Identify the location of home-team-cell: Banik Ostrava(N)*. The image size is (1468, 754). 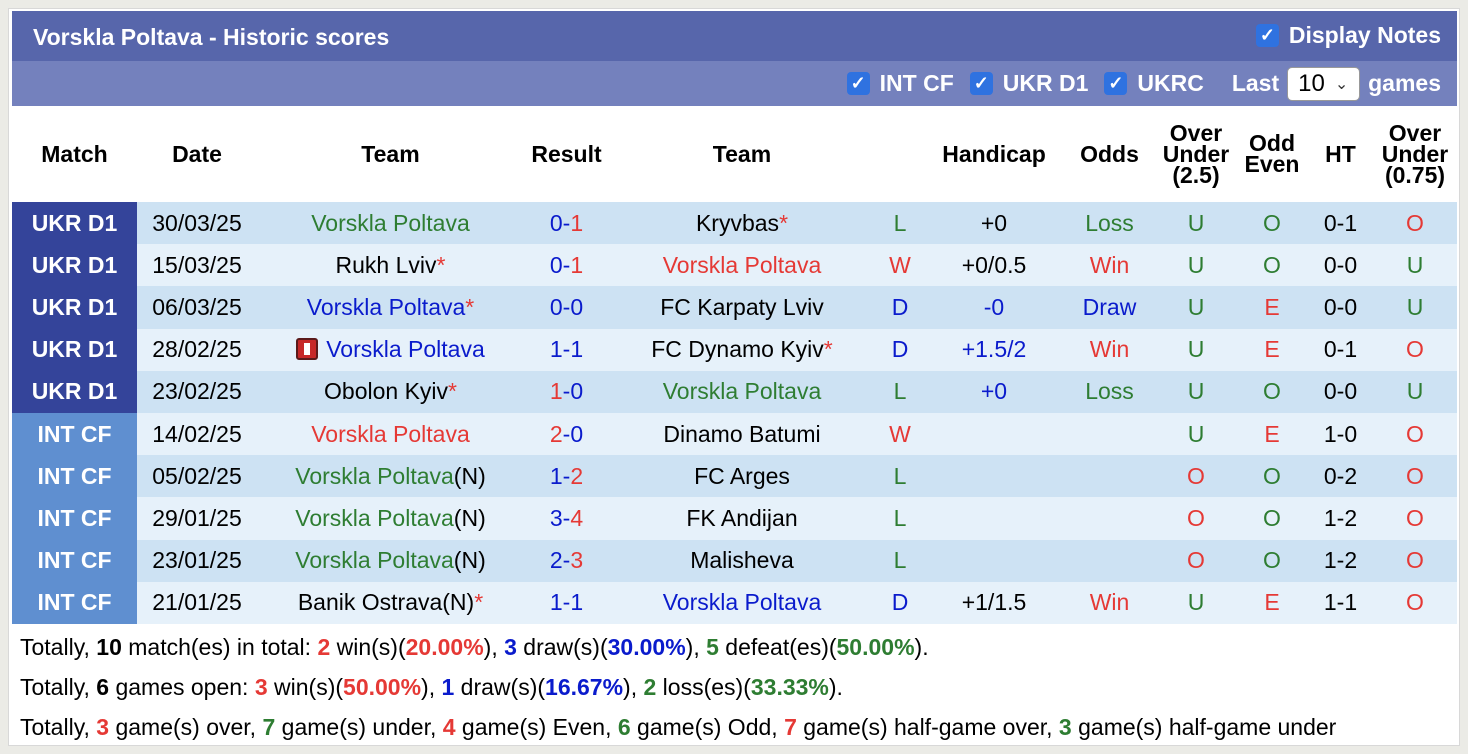
(390, 602).